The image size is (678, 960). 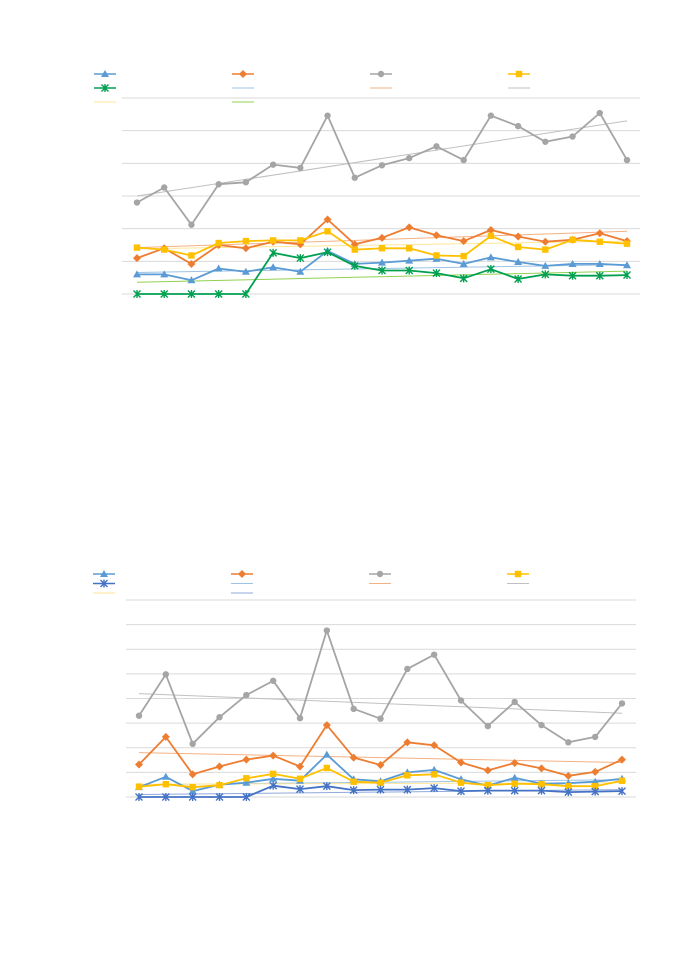 I want to click on trendline, so click(x=380, y=758).